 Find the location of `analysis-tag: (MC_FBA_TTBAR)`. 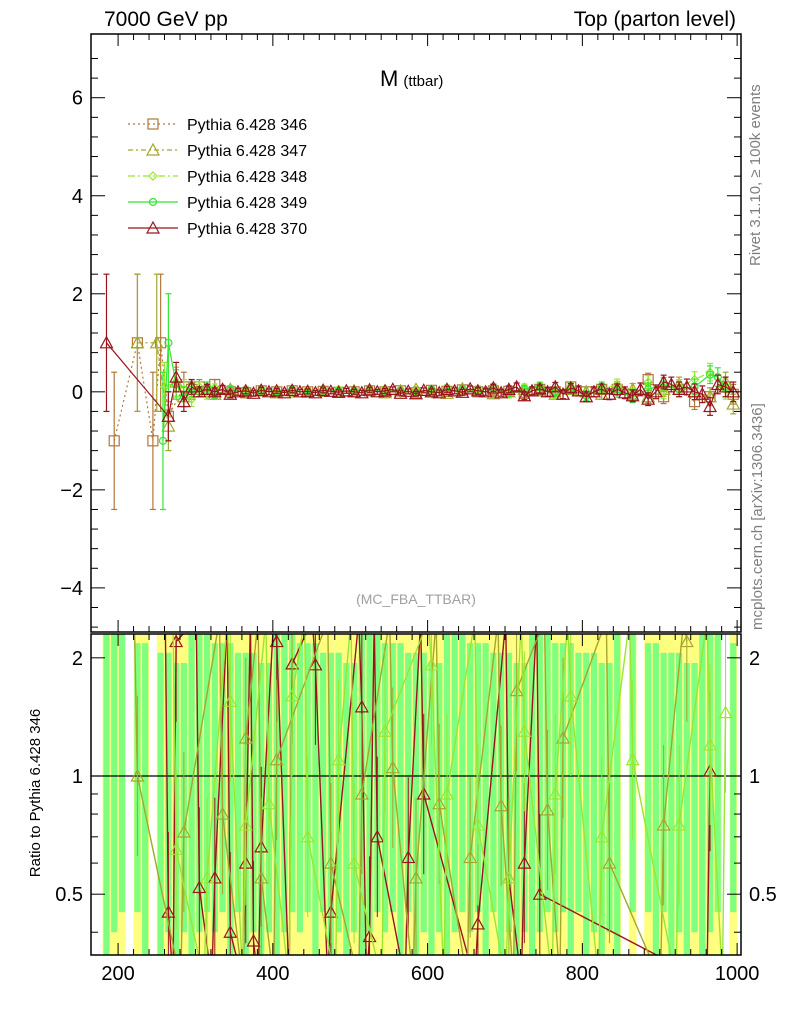

analysis-tag: (MC_FBA_TTBAR) is located at coordinates (416, 599).